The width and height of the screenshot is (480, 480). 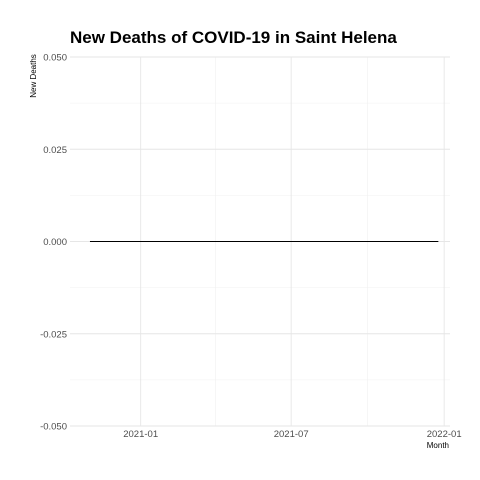 I want to click on y-tick-labels: -0.050 -0.025 0.000 0.025 0.050, so click(x=53, y=243).